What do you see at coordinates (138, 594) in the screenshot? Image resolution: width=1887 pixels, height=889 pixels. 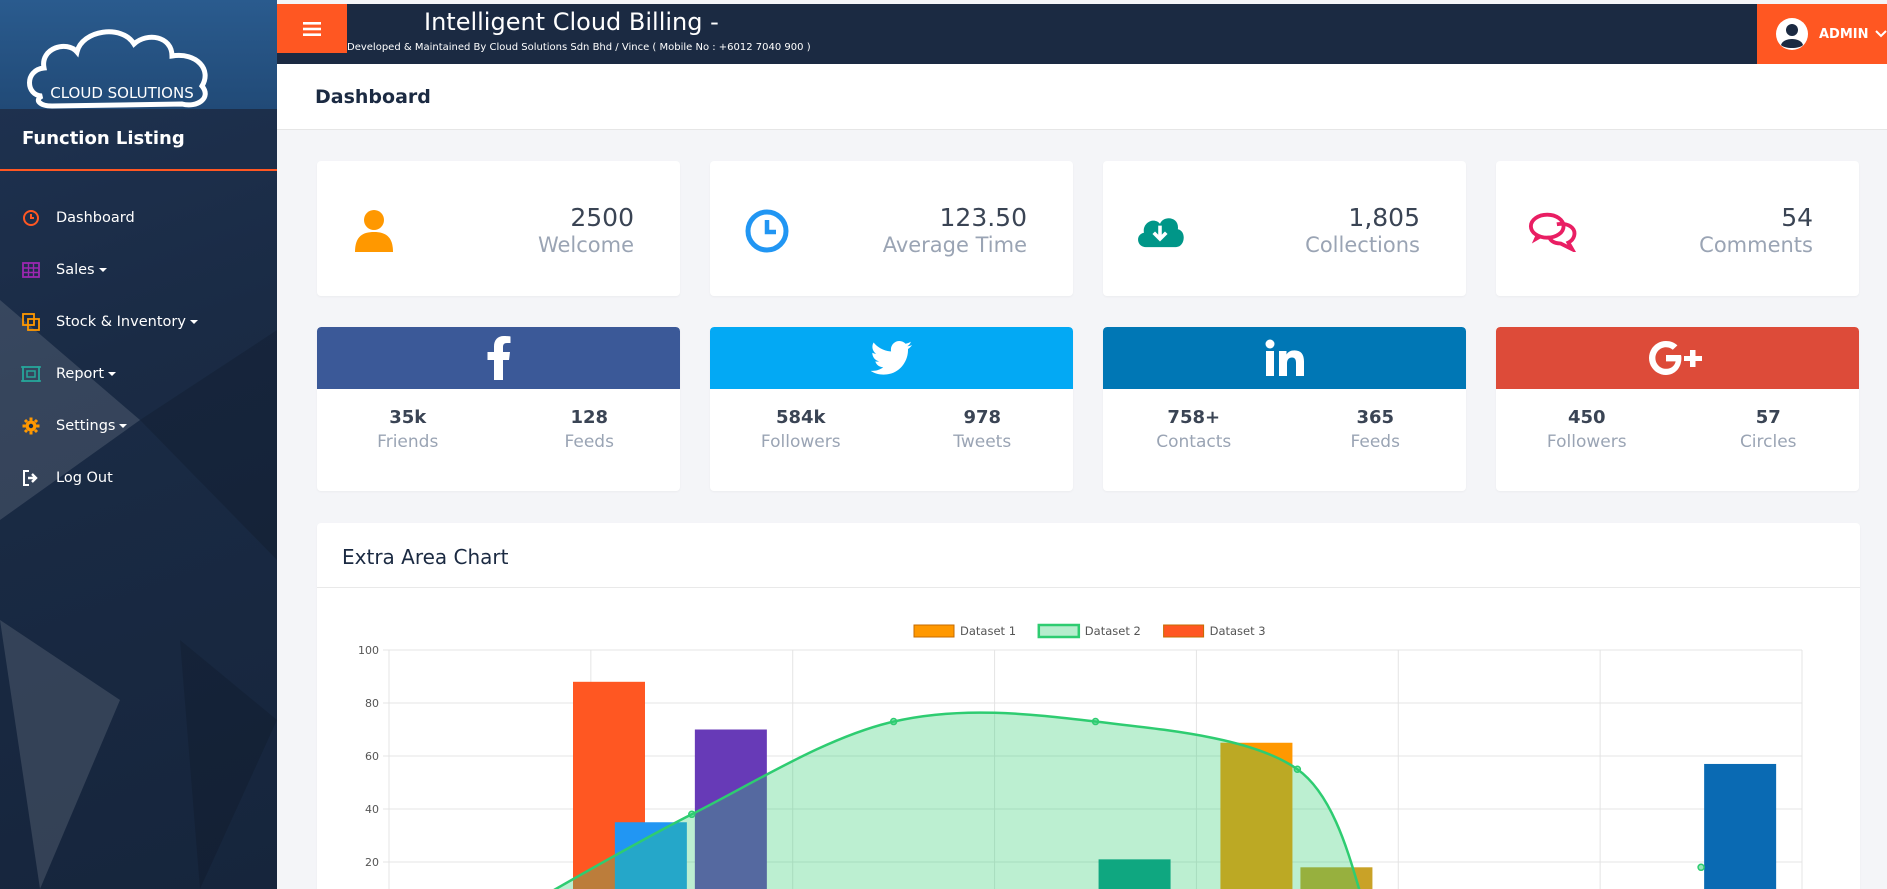 I see `sidebar-background-pattern` at bounding box center [138, 594].